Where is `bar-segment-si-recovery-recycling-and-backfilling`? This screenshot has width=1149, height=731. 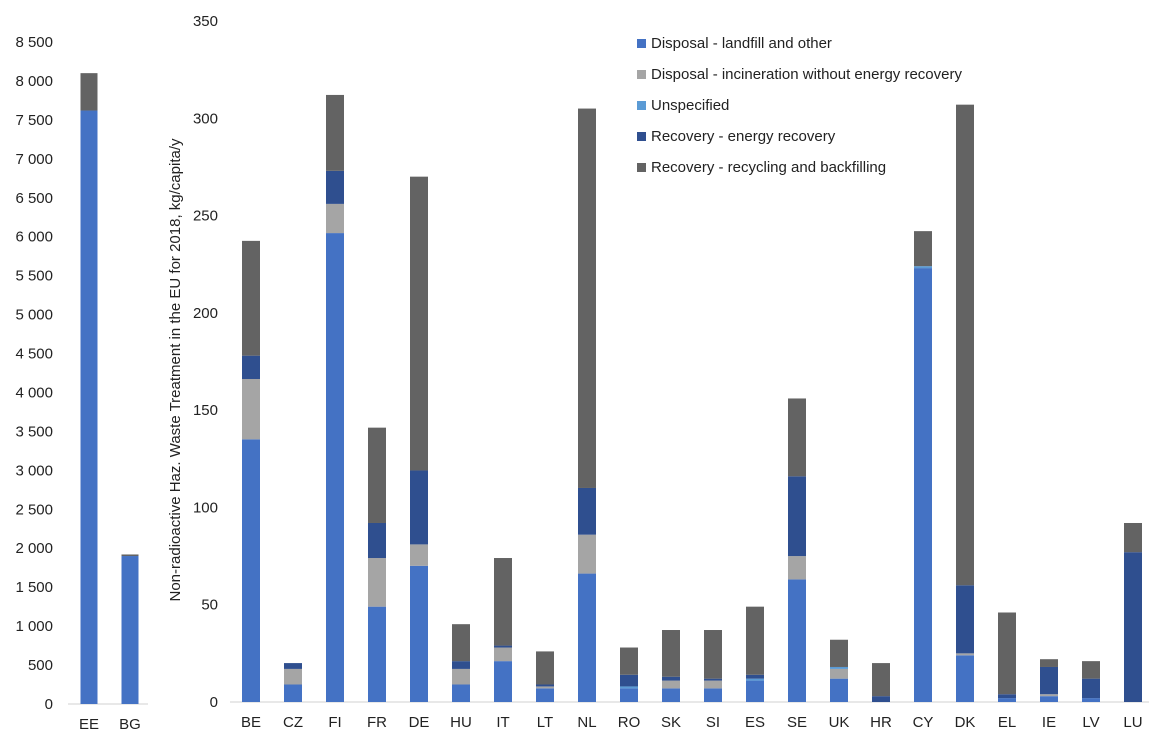
bar-segment-si-recovery-recycling-and-backfilling is located at coordinates (713, 654).